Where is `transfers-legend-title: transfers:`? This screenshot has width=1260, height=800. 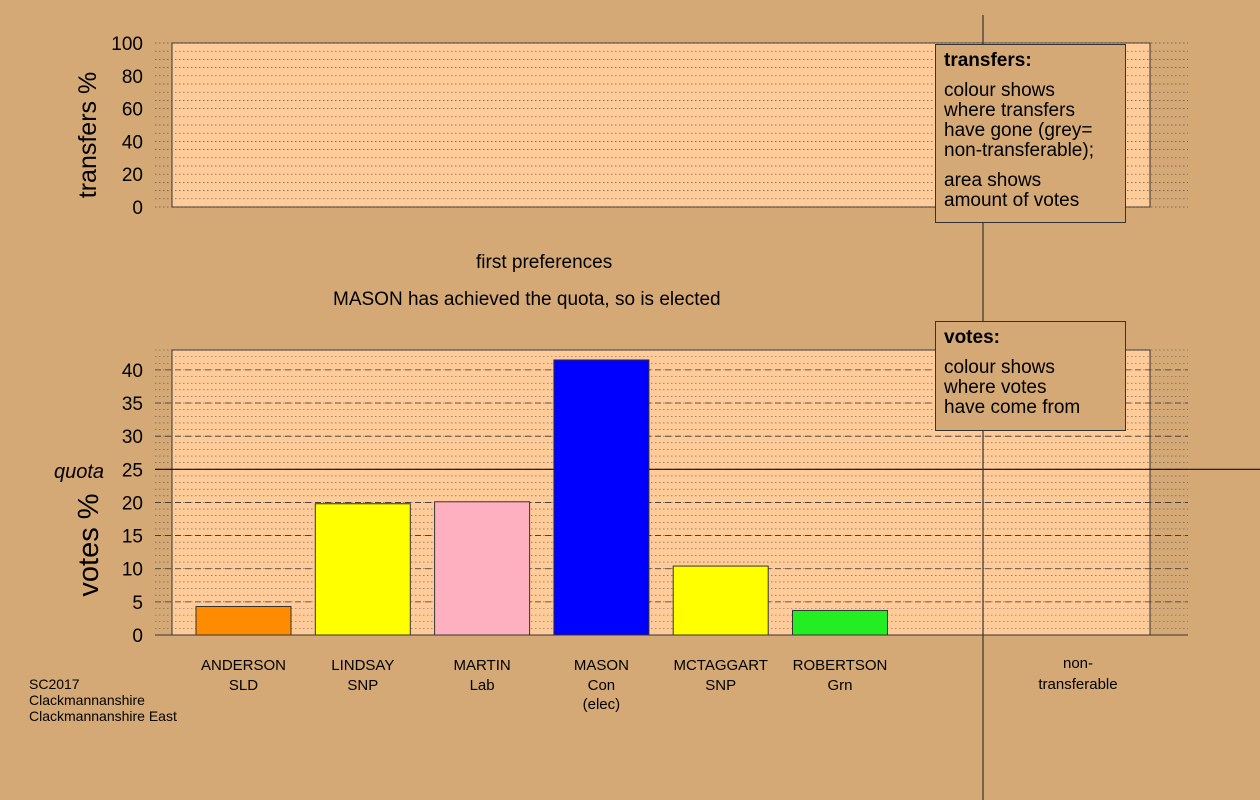 transfers-legend-title: transfers: is located at coordinates (988, 60).